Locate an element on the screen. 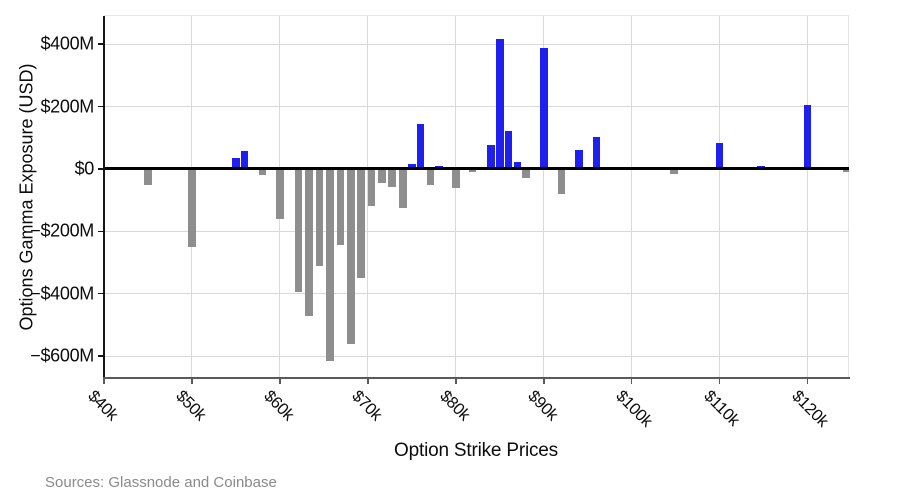 This screenshot has height=500, width=900. x-tick-label: $110k is located at coordinates (721, 408).